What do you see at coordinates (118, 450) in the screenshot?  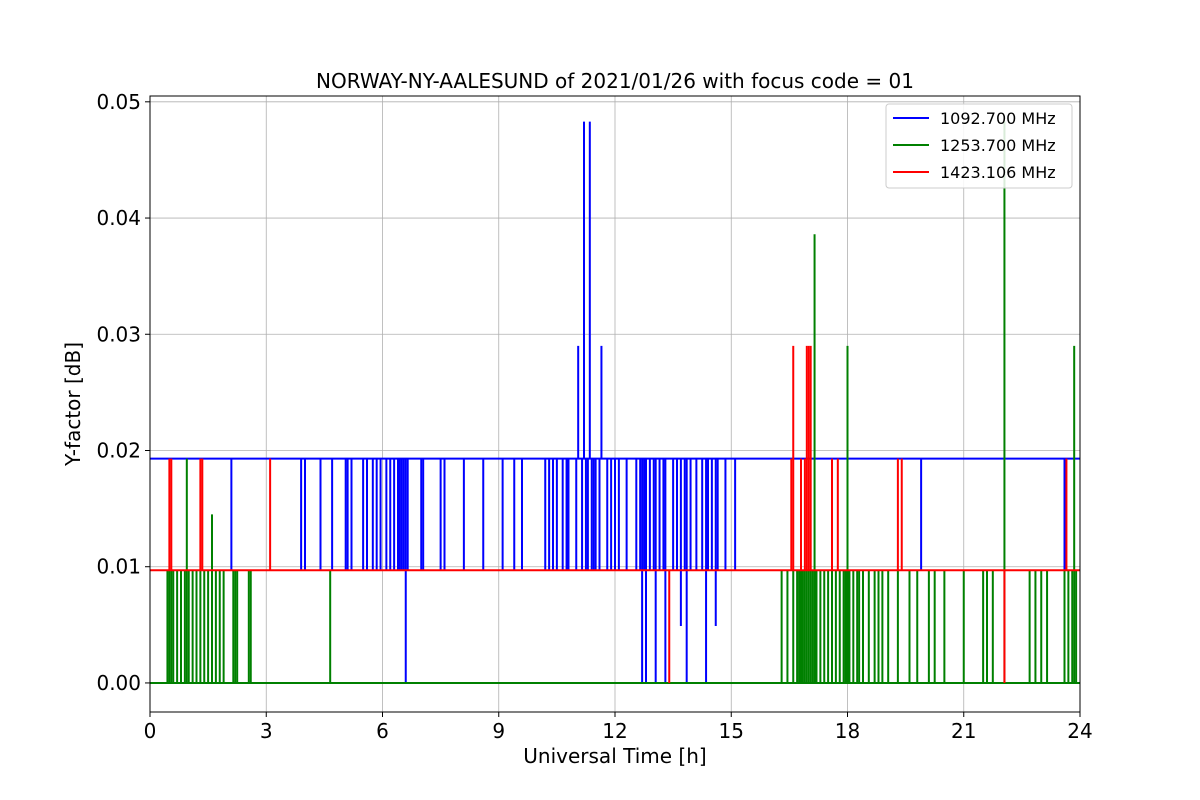 I see `y-tick-label: 0.02` at bounding box center [118, 450].